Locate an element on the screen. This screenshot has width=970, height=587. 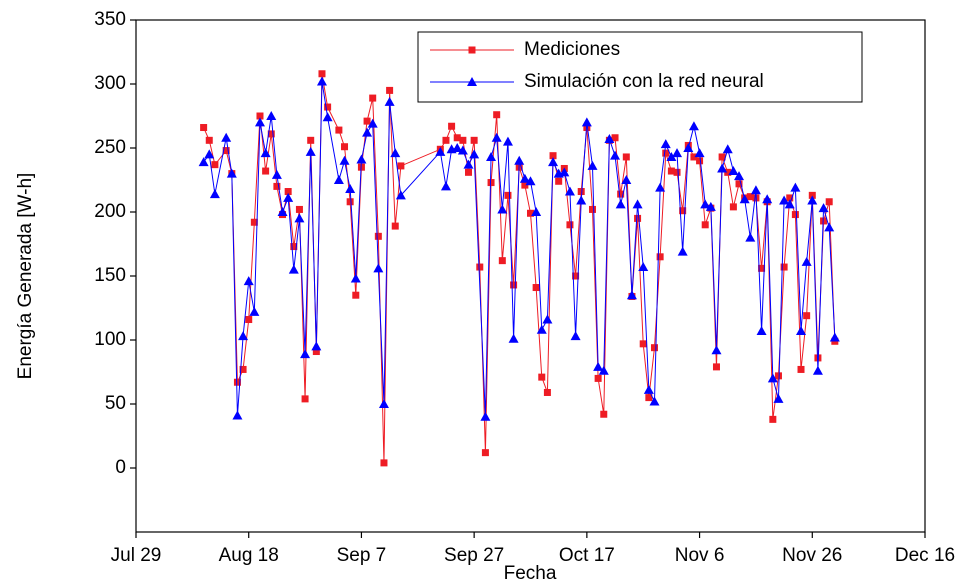
legend-label: Mediciones is located at coordinates (572, 49).